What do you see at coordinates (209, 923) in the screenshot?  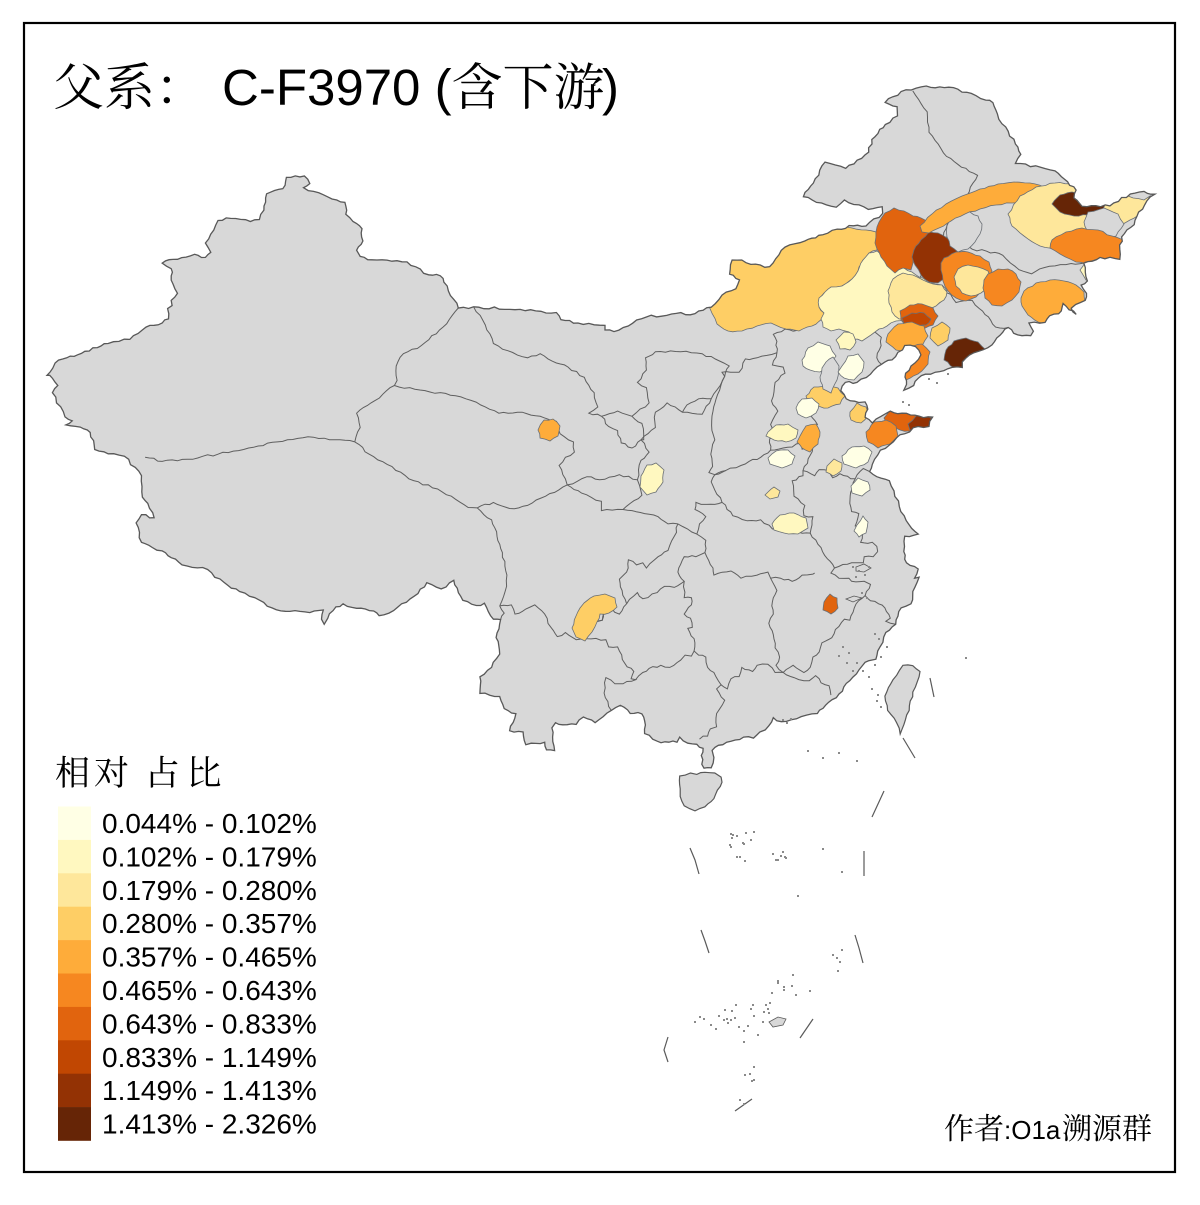 I see `svg-text: 0.280% - 0.357%` at bounding box center [209, 923].